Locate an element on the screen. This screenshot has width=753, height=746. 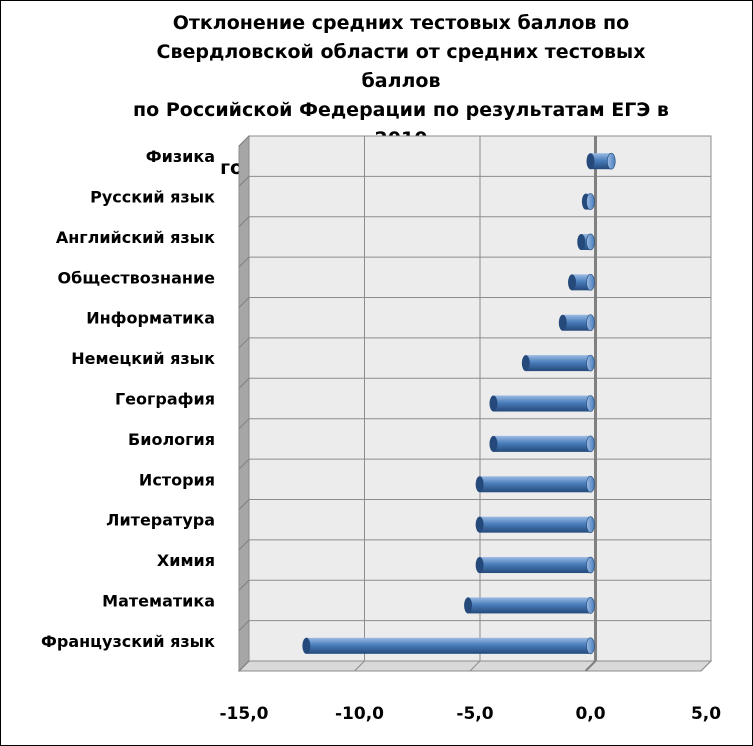
category-label: Информатика is located at coordinates (150, 318).